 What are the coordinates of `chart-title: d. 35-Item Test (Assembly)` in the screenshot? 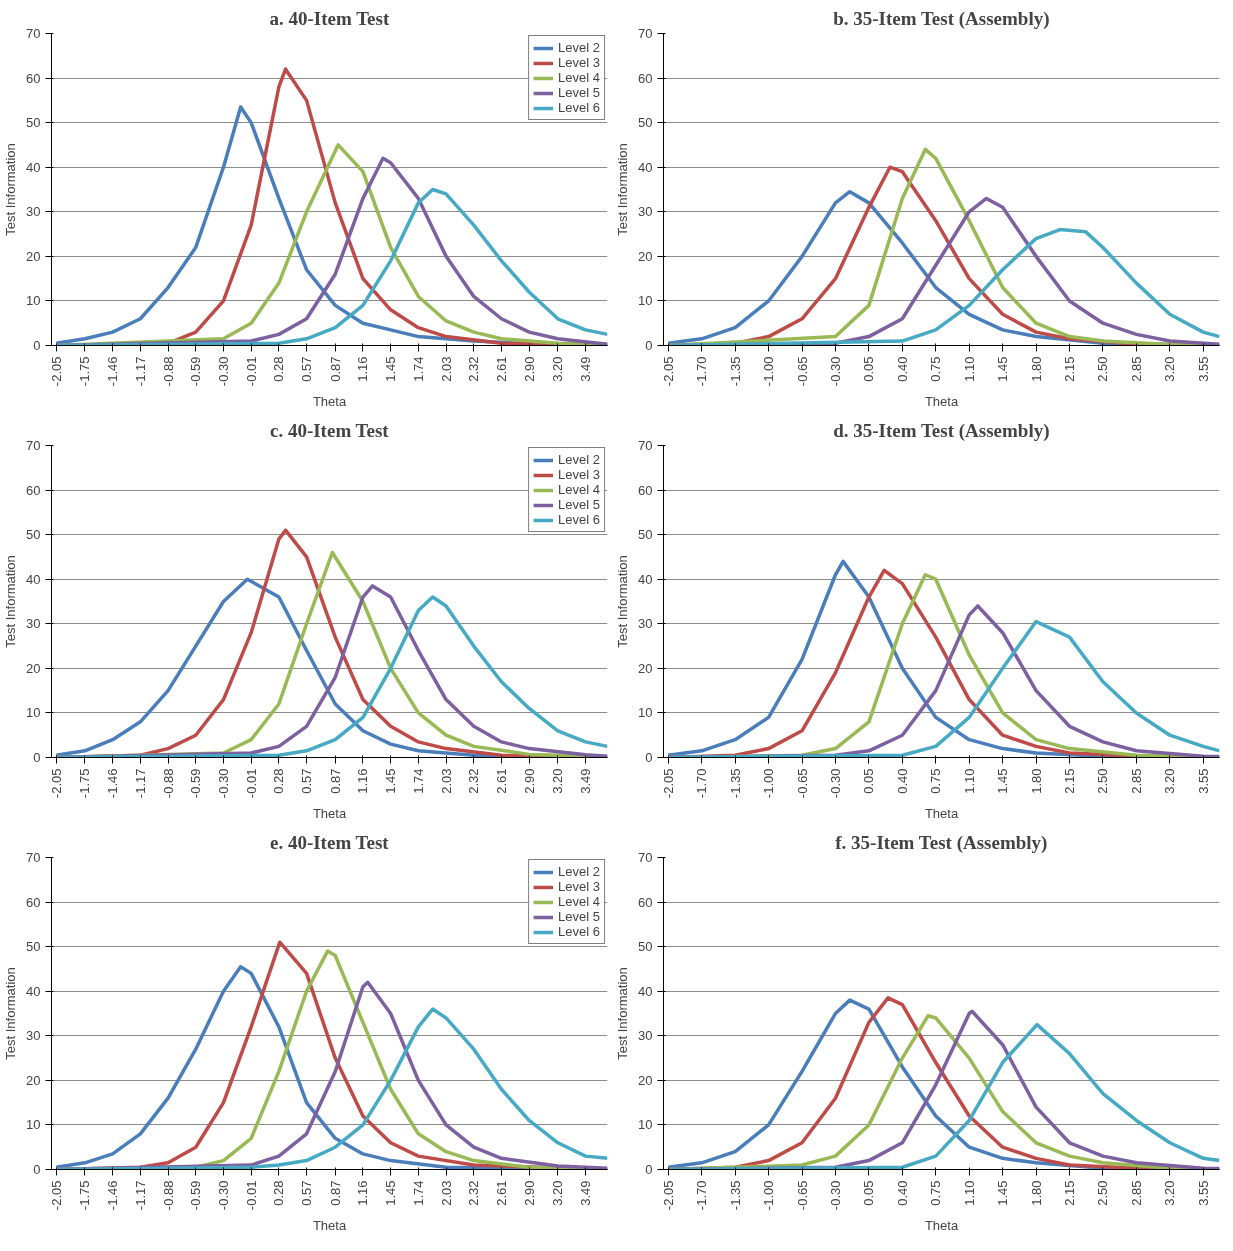 It's located at (941, 430).